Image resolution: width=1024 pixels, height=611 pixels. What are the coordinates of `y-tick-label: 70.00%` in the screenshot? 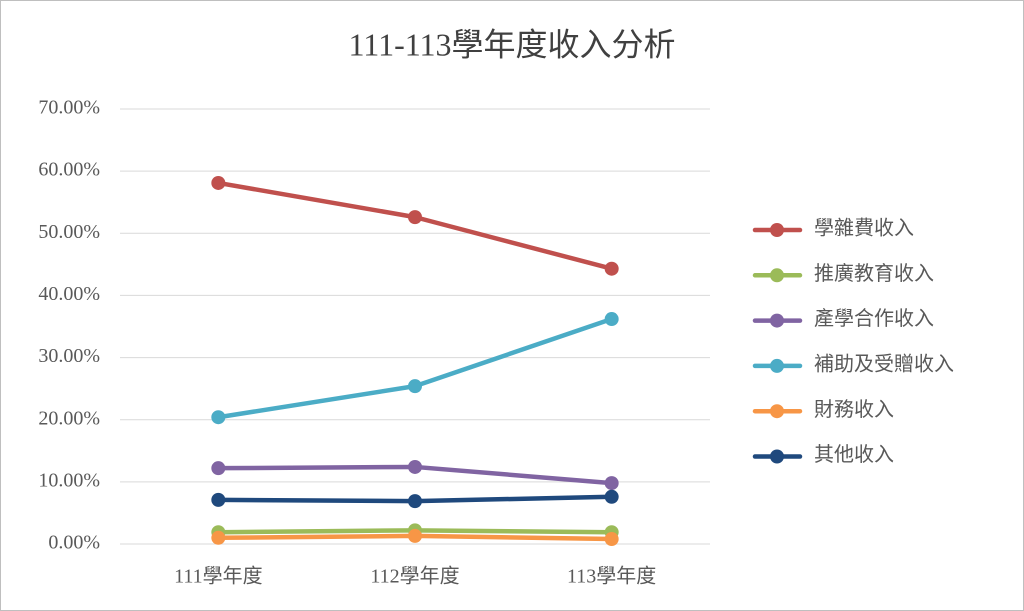 It's located at (69, 108).